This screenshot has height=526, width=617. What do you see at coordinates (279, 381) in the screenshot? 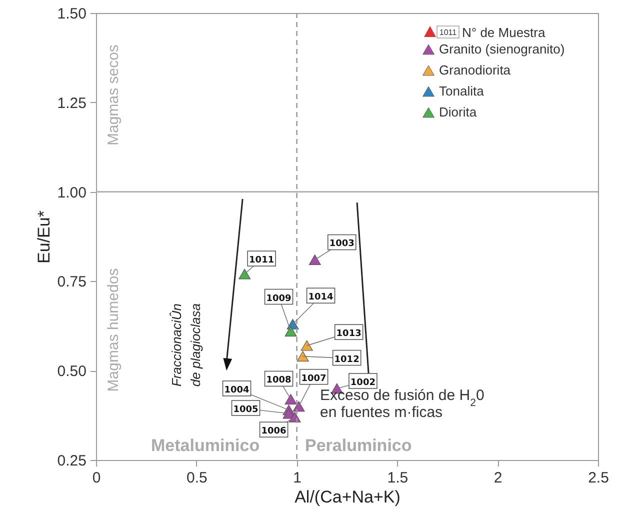
I see `annotation: 1008` at bounding box center [279, 381].